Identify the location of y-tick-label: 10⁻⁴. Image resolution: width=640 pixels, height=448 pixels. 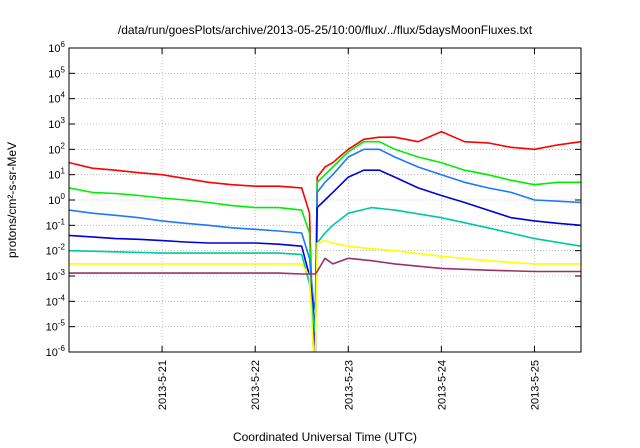
(56, 300).